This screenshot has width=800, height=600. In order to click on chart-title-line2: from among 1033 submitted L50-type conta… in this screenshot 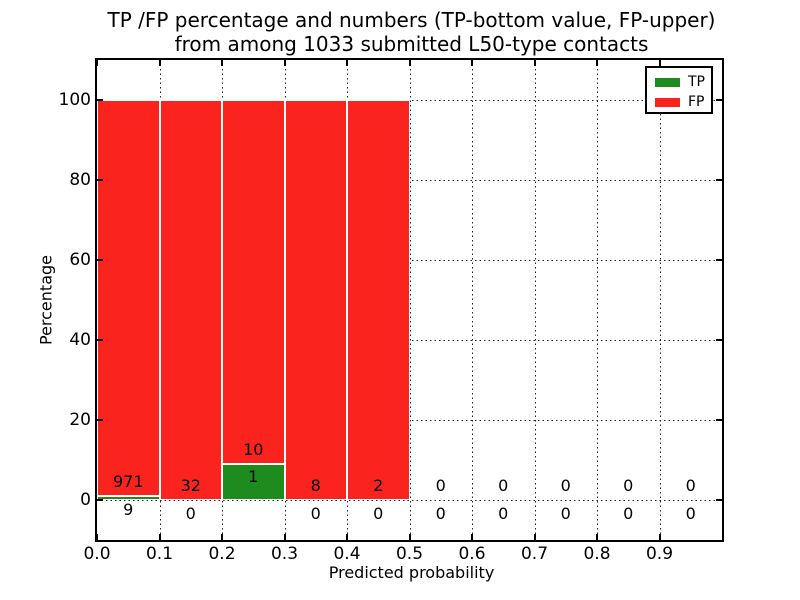, I will do `click(411, 44)`.